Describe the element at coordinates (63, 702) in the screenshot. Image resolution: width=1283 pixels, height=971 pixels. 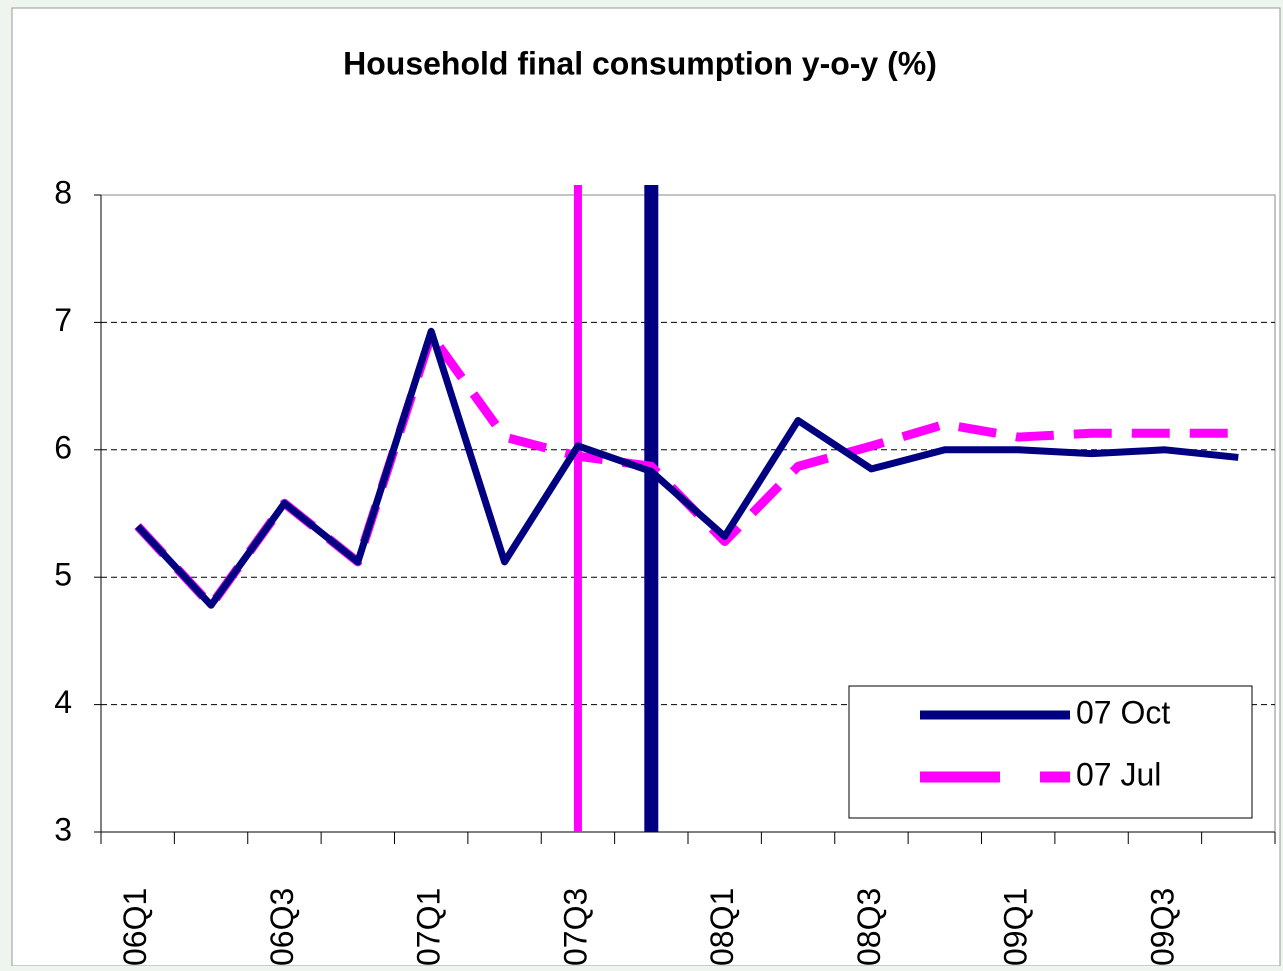
I see `y-tick-label: 4` at that location.